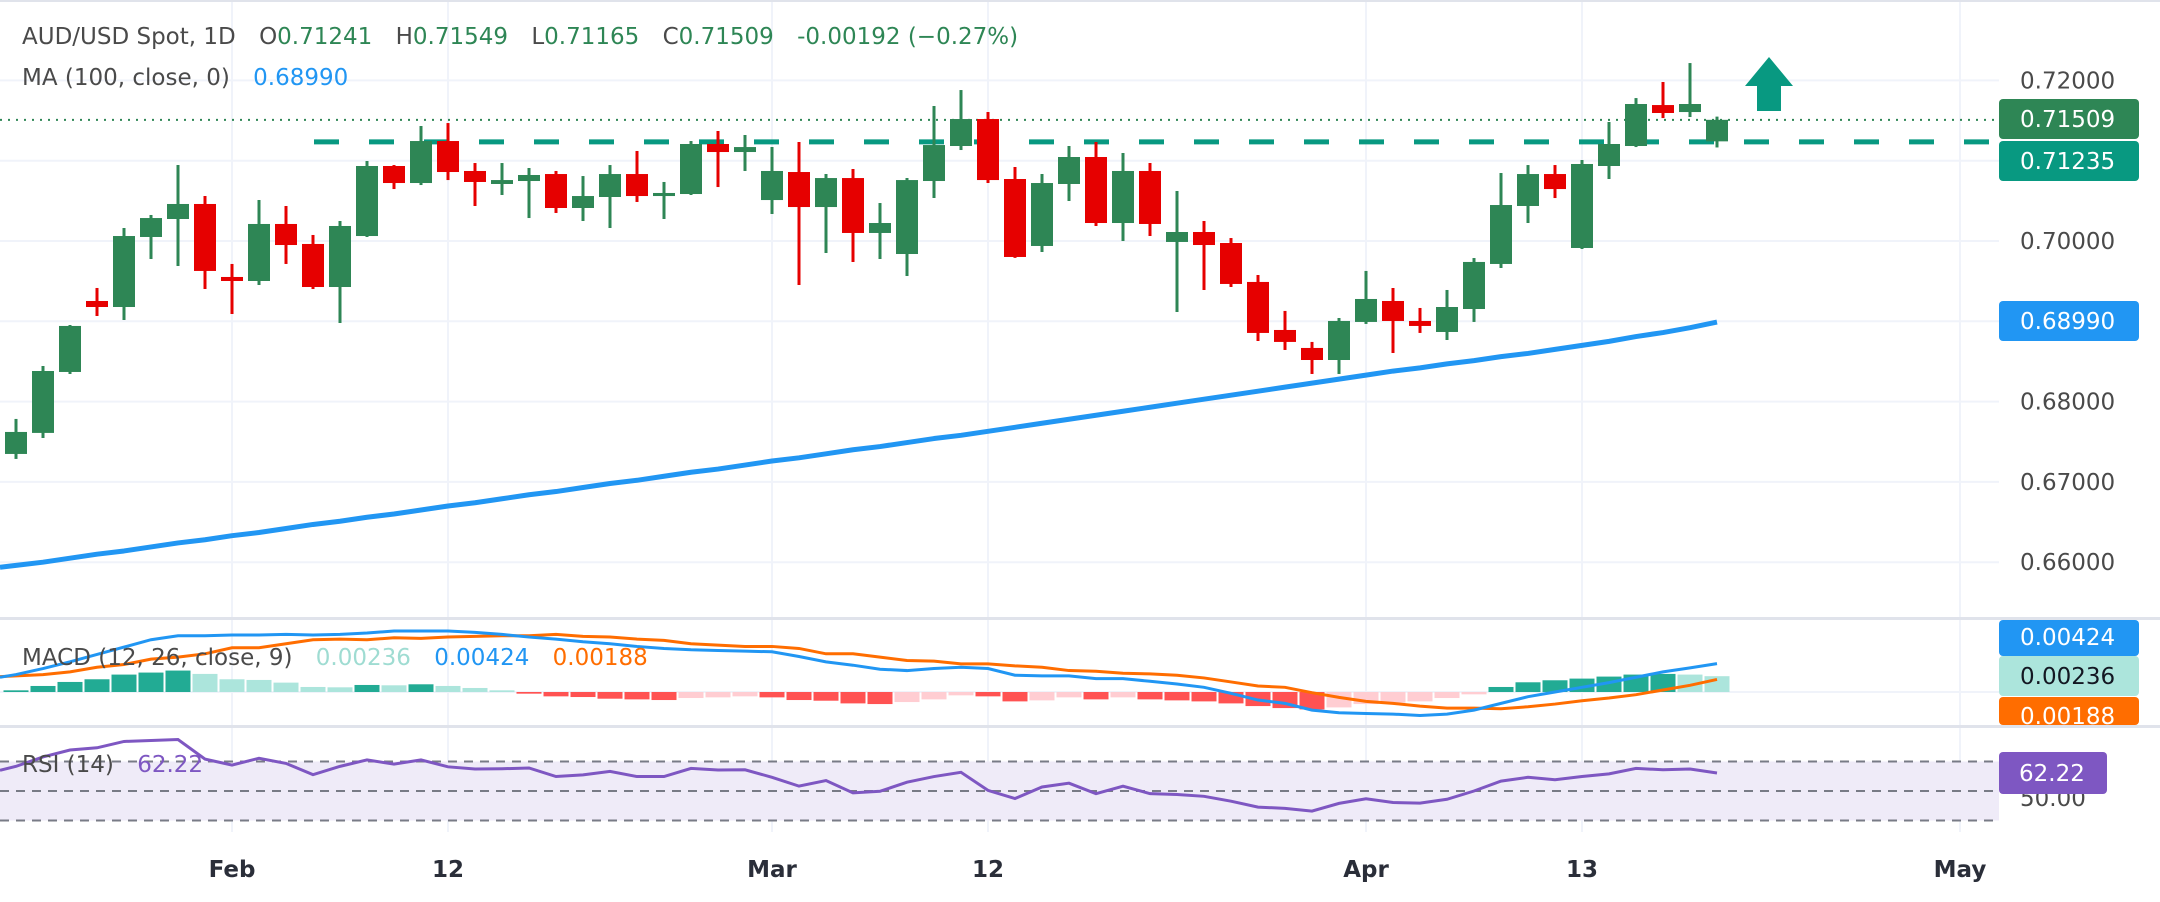 The width and height of the screenshot is (2160, 902). What do you see at coordinates (592, 37) in the screenshot?
I see `low-value: 0.71165` at bounding box center [592, 37].